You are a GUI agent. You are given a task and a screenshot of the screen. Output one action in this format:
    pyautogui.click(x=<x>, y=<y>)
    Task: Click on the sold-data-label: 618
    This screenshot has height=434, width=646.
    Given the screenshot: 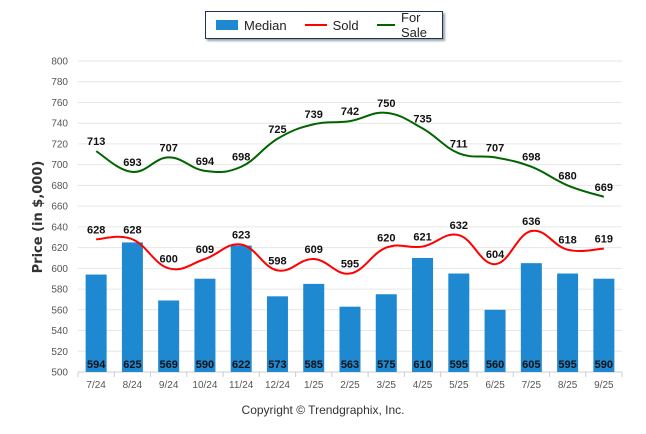 What is the action you would take?
    pyautogui.click(x=567, y=241)
    